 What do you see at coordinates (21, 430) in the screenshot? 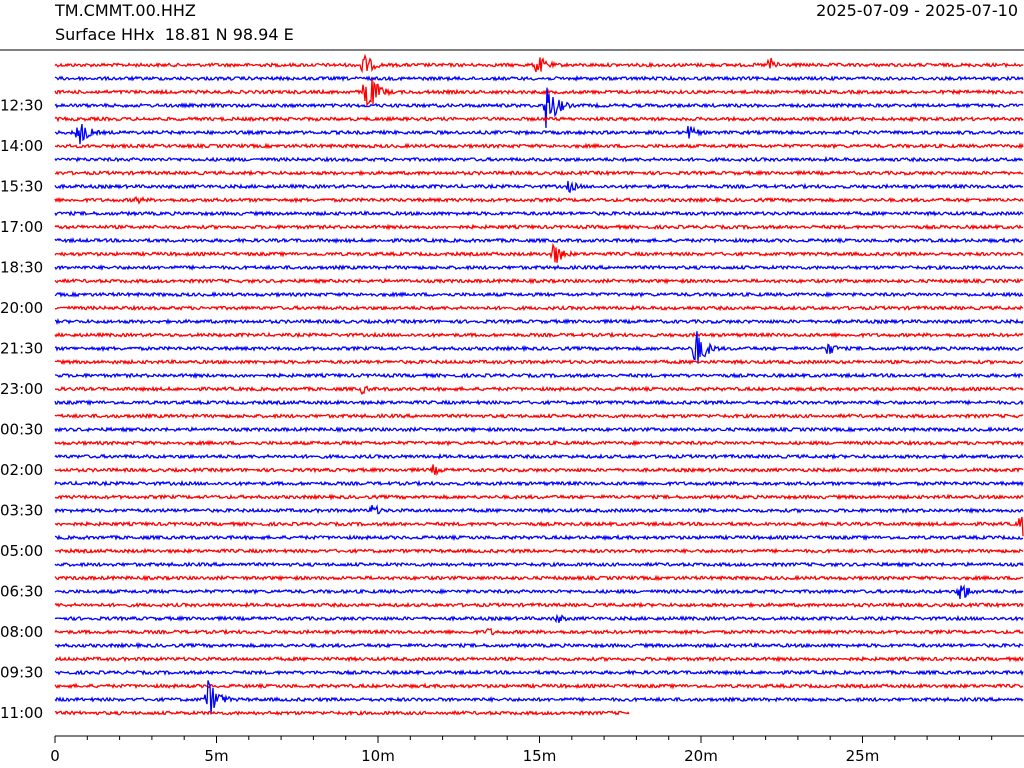
I see `y-tick-label: 00:30` at bounding box center [21, 430].